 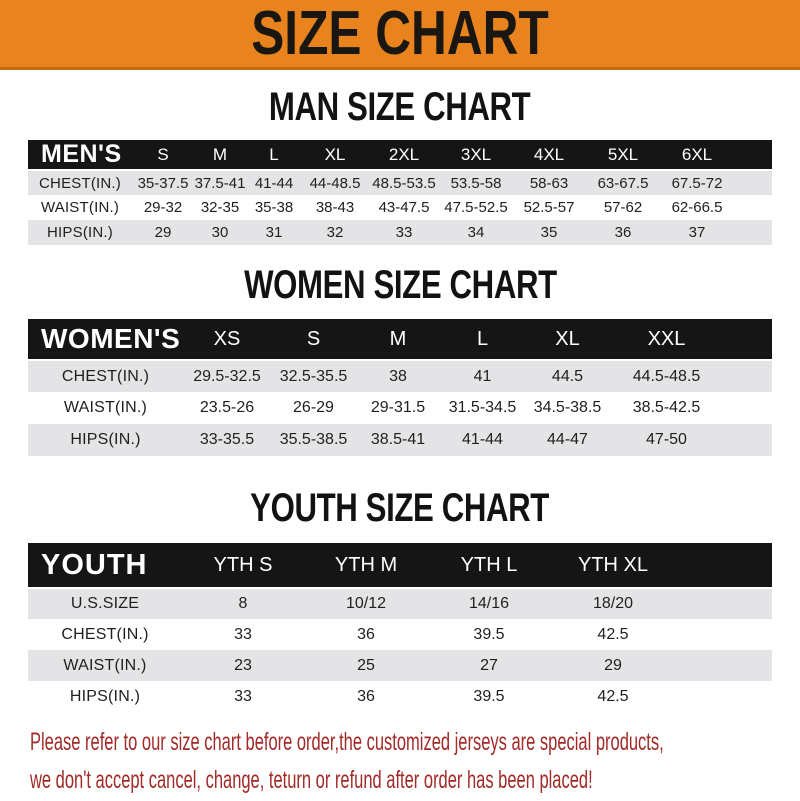 I want to click on table-header-row: YOUTH YTH S YTH M YTH L YTH XL, so click(x=400, y=566).